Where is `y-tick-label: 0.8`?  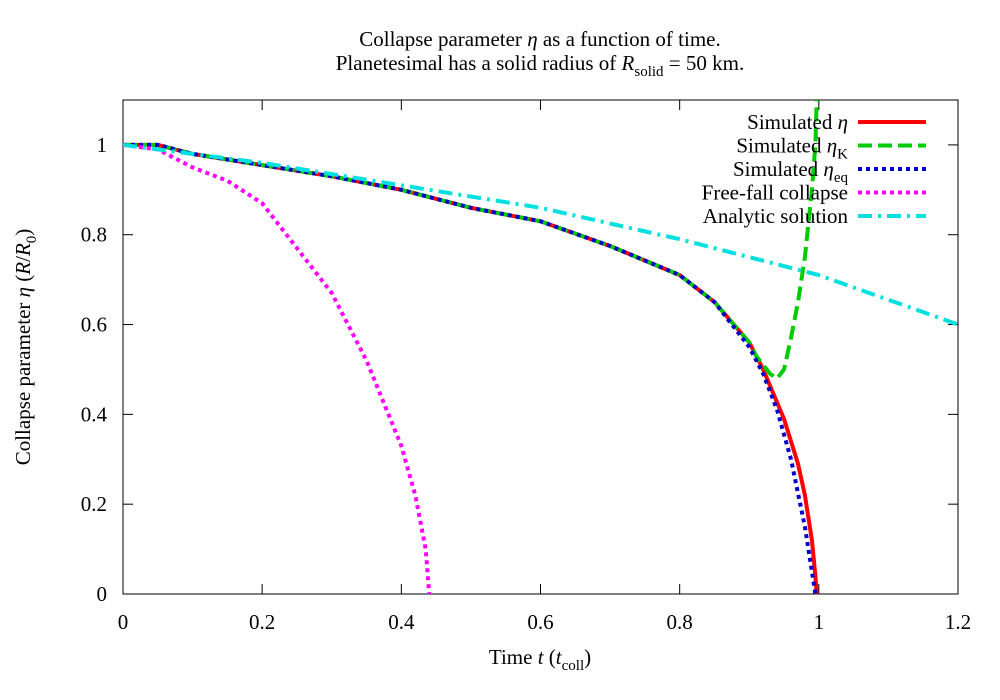
y-tick-label: 0.8 is located at coordinates (94, 235).